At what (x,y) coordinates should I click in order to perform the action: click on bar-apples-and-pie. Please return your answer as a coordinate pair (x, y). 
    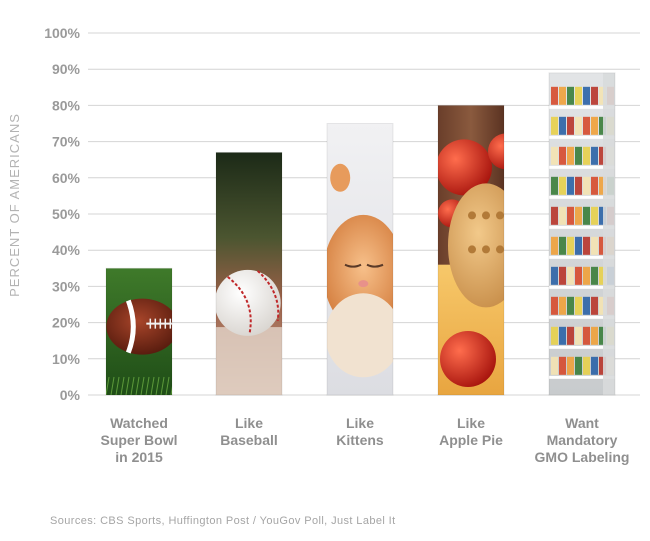
    Looking at the image, I should click on (471, 250).